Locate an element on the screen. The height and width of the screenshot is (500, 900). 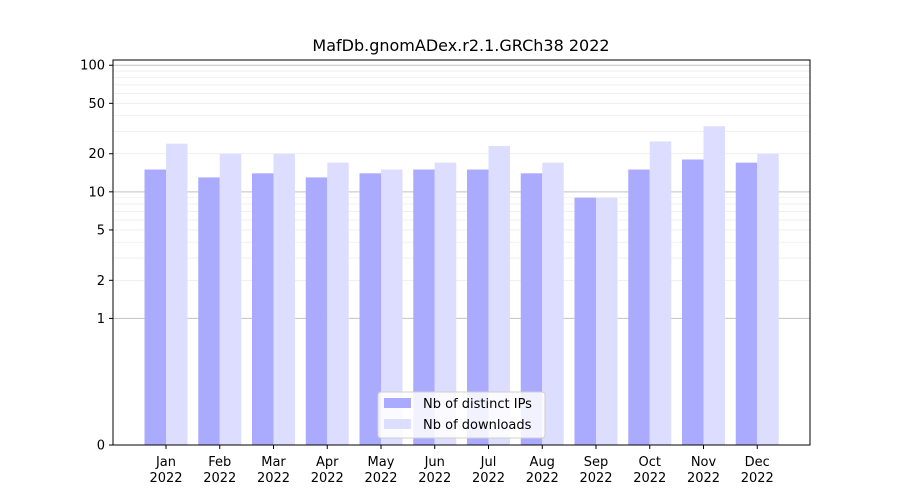
x-tick-label: Oct 2022 is located at coordinates (649, 470).